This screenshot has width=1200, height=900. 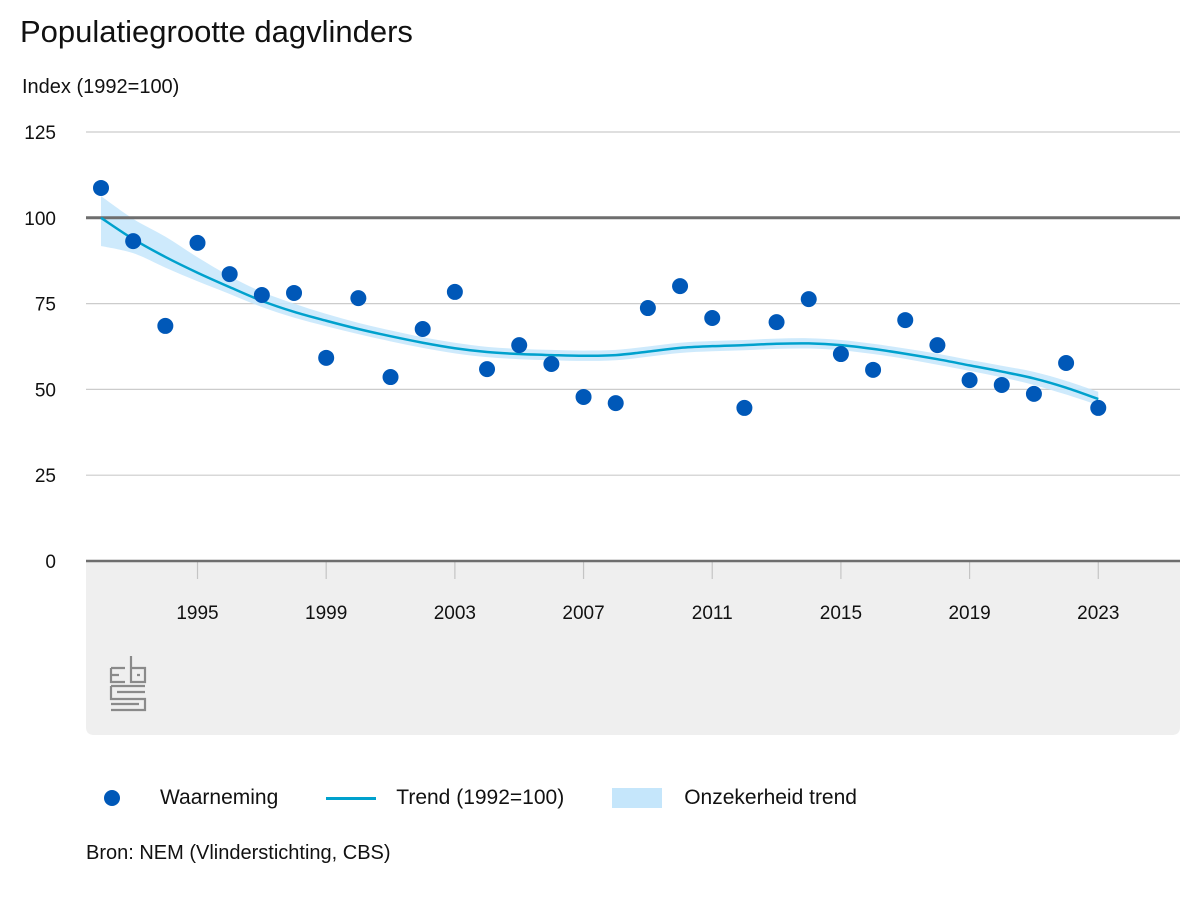 What do you see at coordinates (40, 133) in the screenshot?
I see `y-tick-label: 125` at bounding box center [40, 133].